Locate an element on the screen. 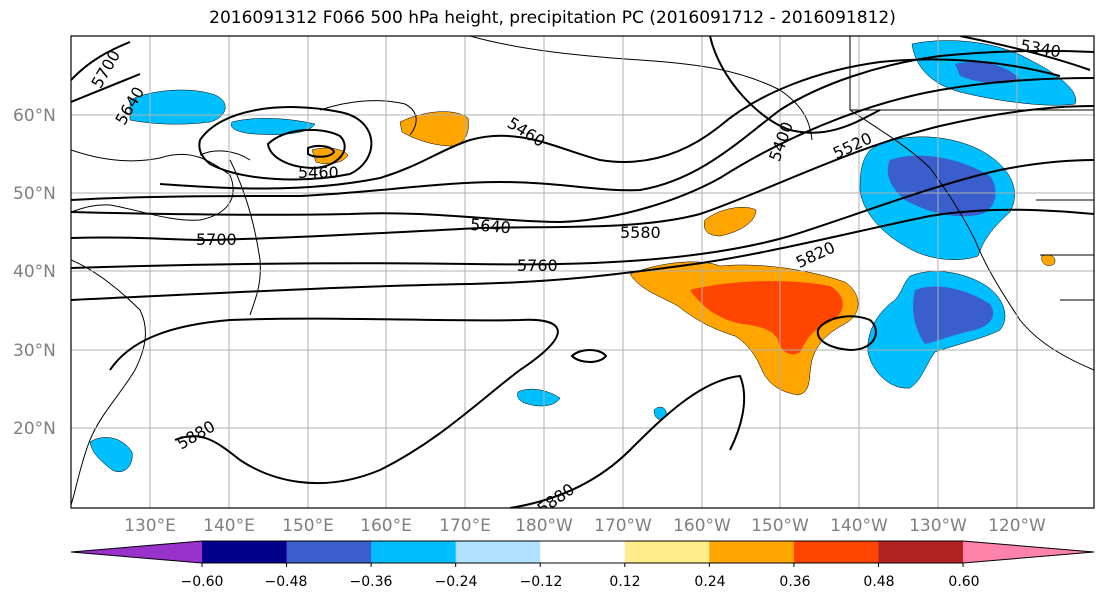 Image resolution: width=1105 pixels, height=601 pixels. precip-blob-hawaii-north-orange is located at coordinates (730, 222).